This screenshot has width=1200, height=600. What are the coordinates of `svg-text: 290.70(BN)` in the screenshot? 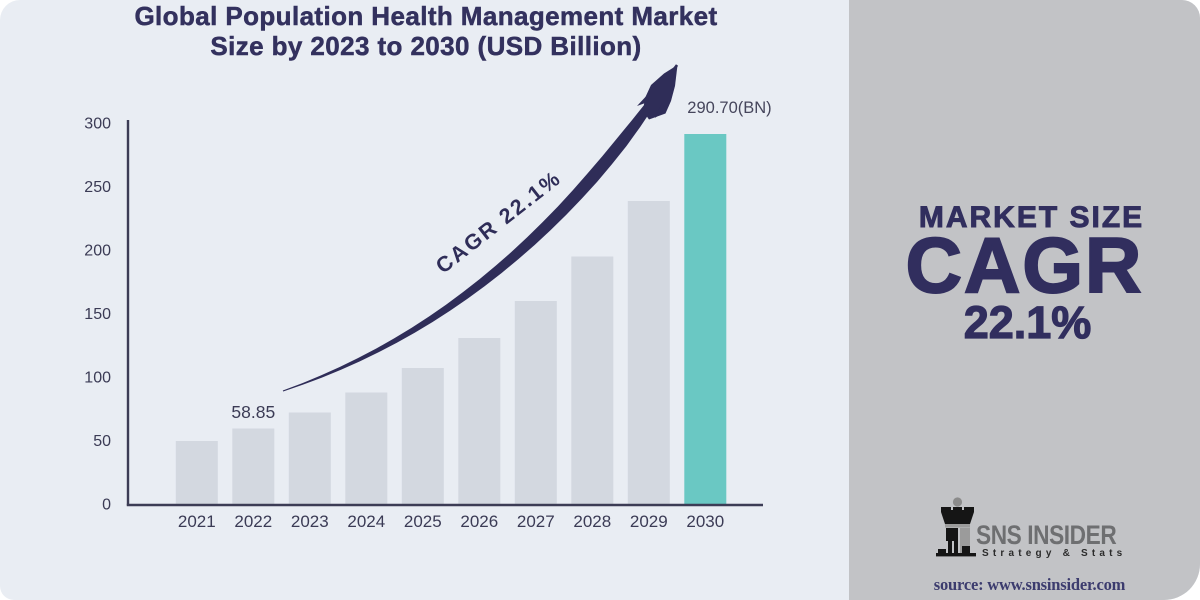 It's located at (729, 108).